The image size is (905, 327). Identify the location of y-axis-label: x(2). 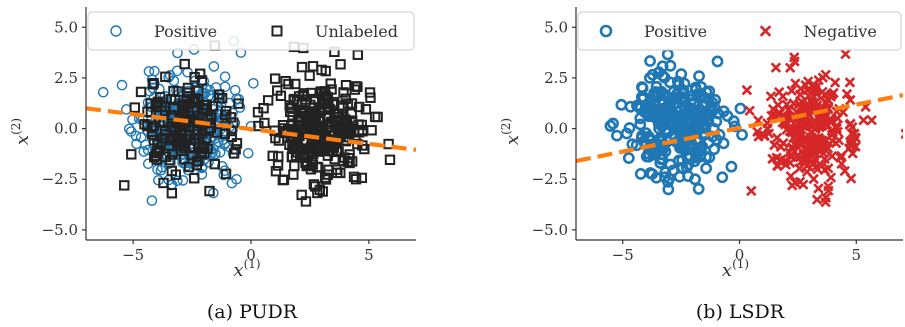
(21, 131).